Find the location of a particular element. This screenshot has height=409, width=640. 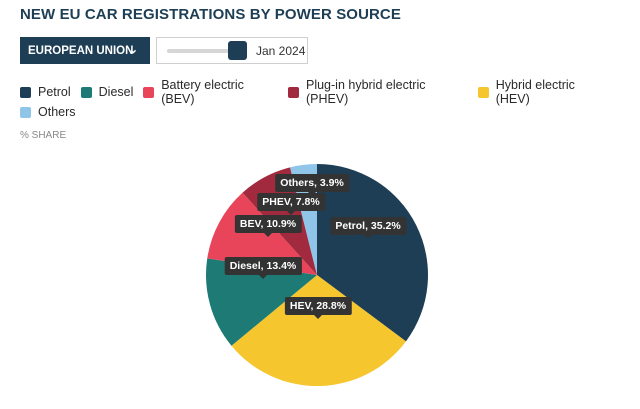

data-label: HEV, 28.8% is located at coordinates (318, 308).